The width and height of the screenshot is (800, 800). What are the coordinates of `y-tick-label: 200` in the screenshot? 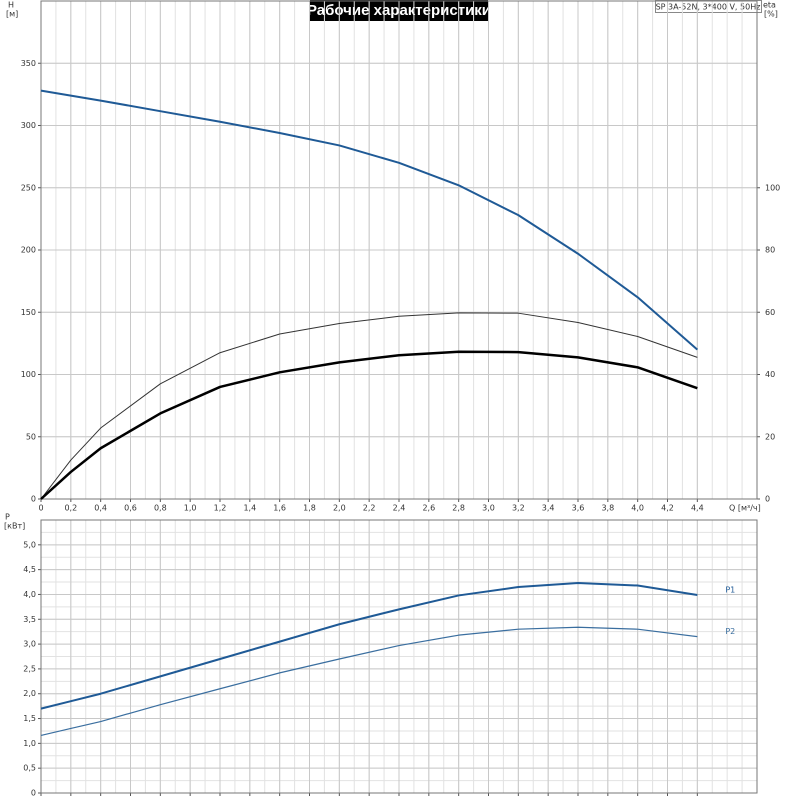 It's located at (28, 250).